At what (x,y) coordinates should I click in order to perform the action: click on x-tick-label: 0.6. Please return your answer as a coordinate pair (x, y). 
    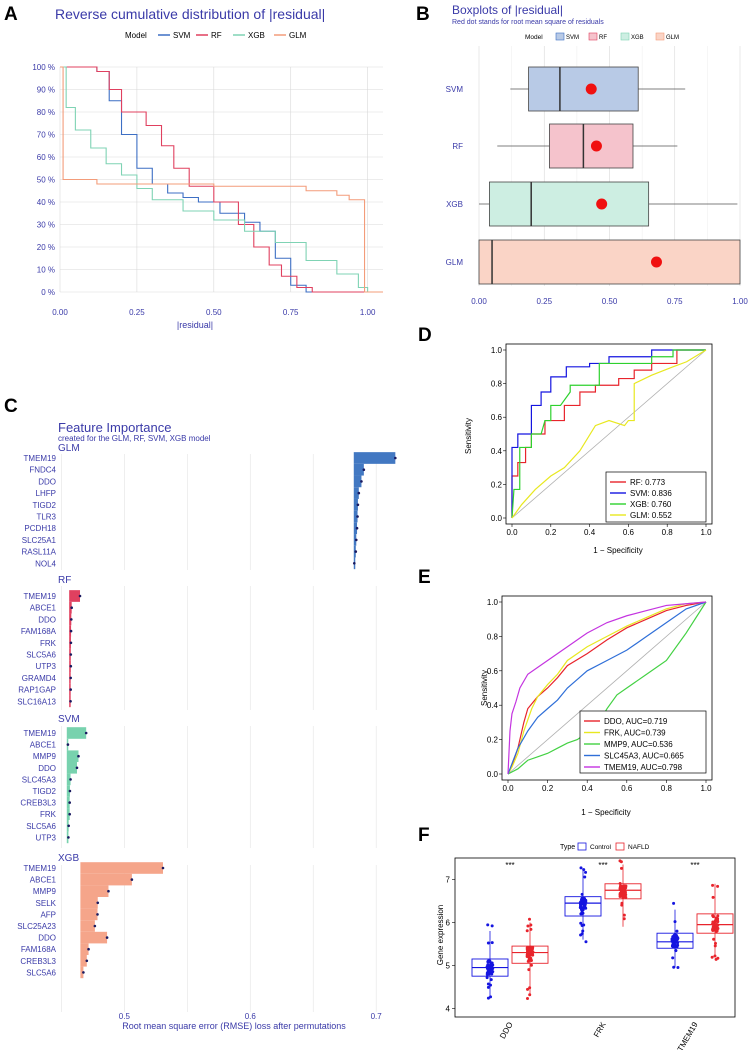
    Looking at the image, I should click on (251, 1016).